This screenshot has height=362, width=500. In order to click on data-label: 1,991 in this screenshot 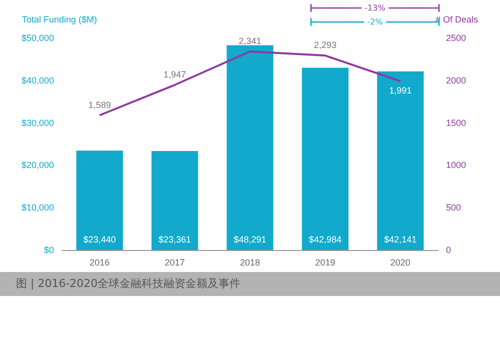, I will do `click(400, 91)`.